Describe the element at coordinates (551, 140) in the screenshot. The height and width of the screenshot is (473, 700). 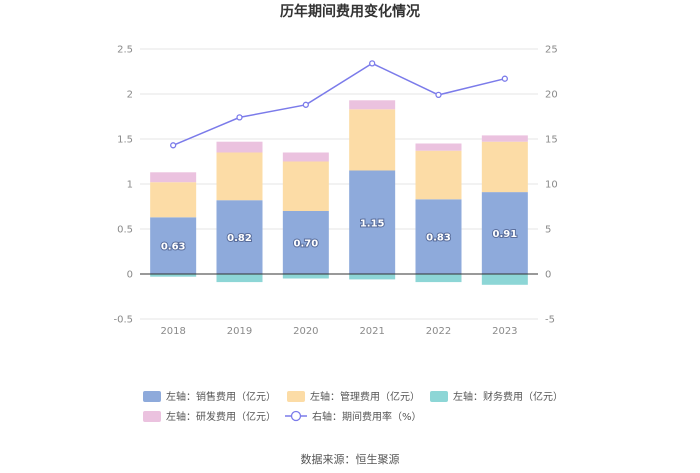
I see `right-tick-label: 15` at that location.